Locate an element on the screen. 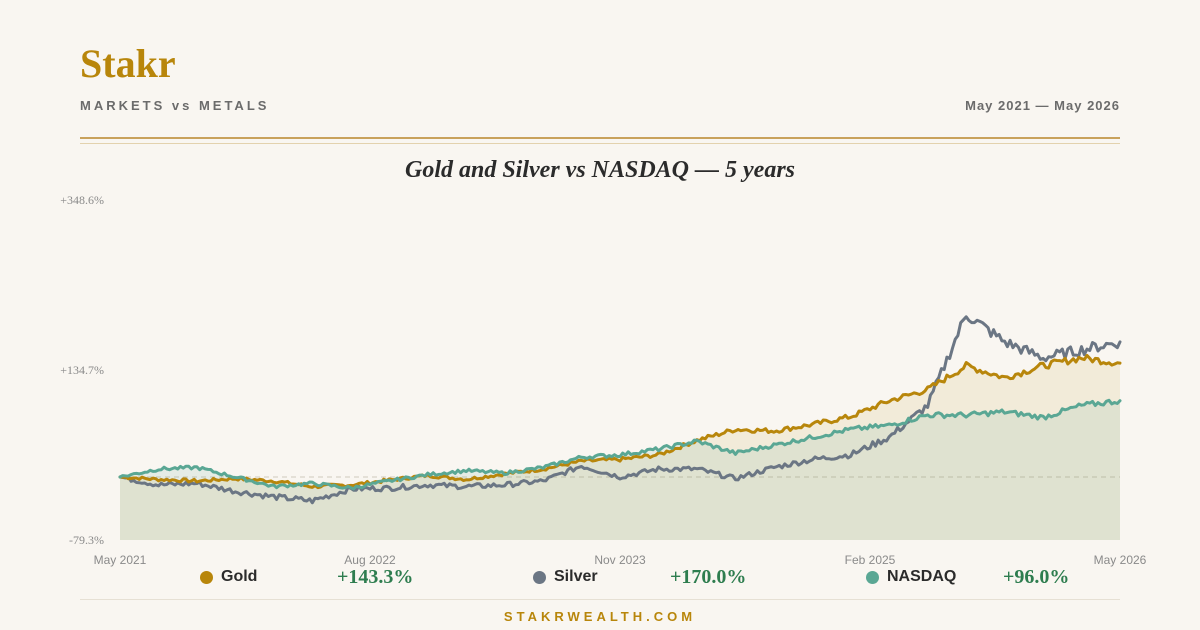 The height and width of the screenshot is (630, 1200). x-tick-label: Aug 2022 is located at coordinates (370, 560).